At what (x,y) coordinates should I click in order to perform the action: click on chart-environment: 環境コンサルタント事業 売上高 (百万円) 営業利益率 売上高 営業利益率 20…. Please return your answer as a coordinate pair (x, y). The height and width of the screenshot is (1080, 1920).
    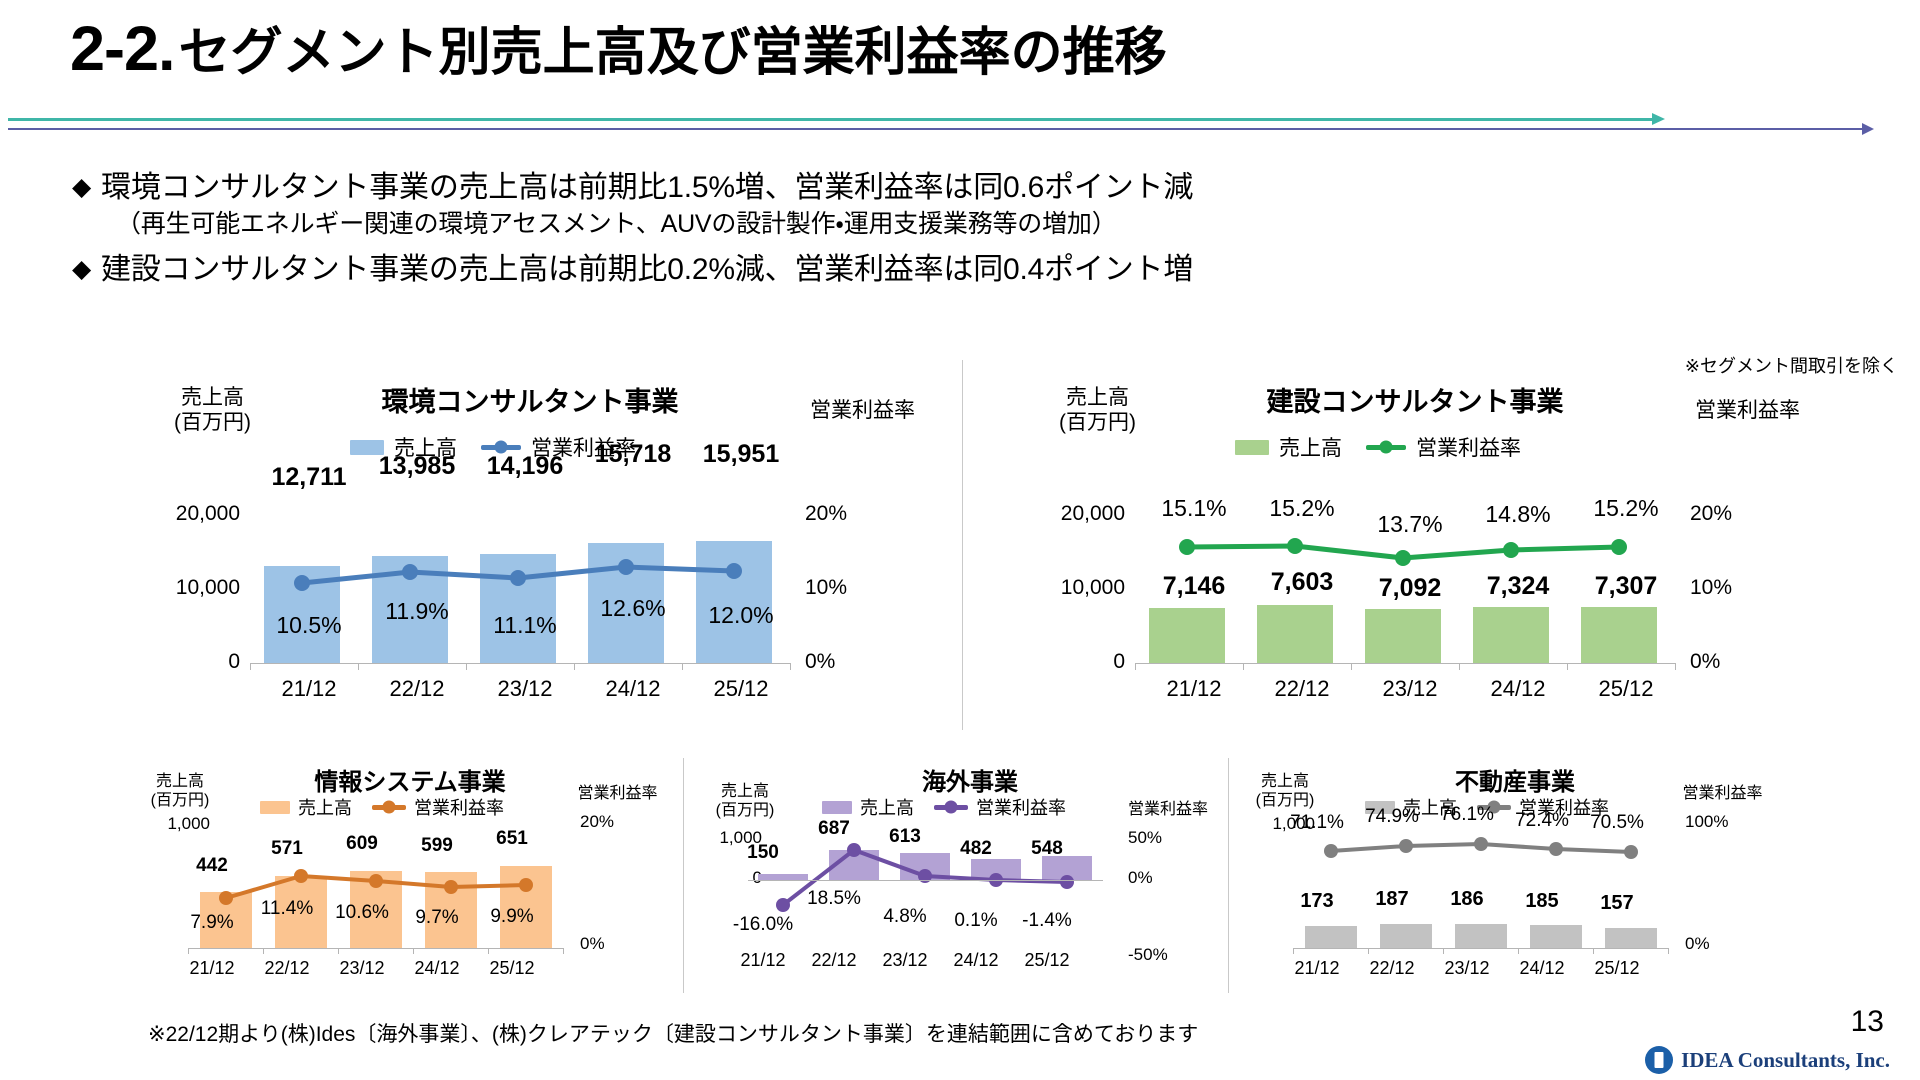
    Looking at the image, I should click on (545, 550).